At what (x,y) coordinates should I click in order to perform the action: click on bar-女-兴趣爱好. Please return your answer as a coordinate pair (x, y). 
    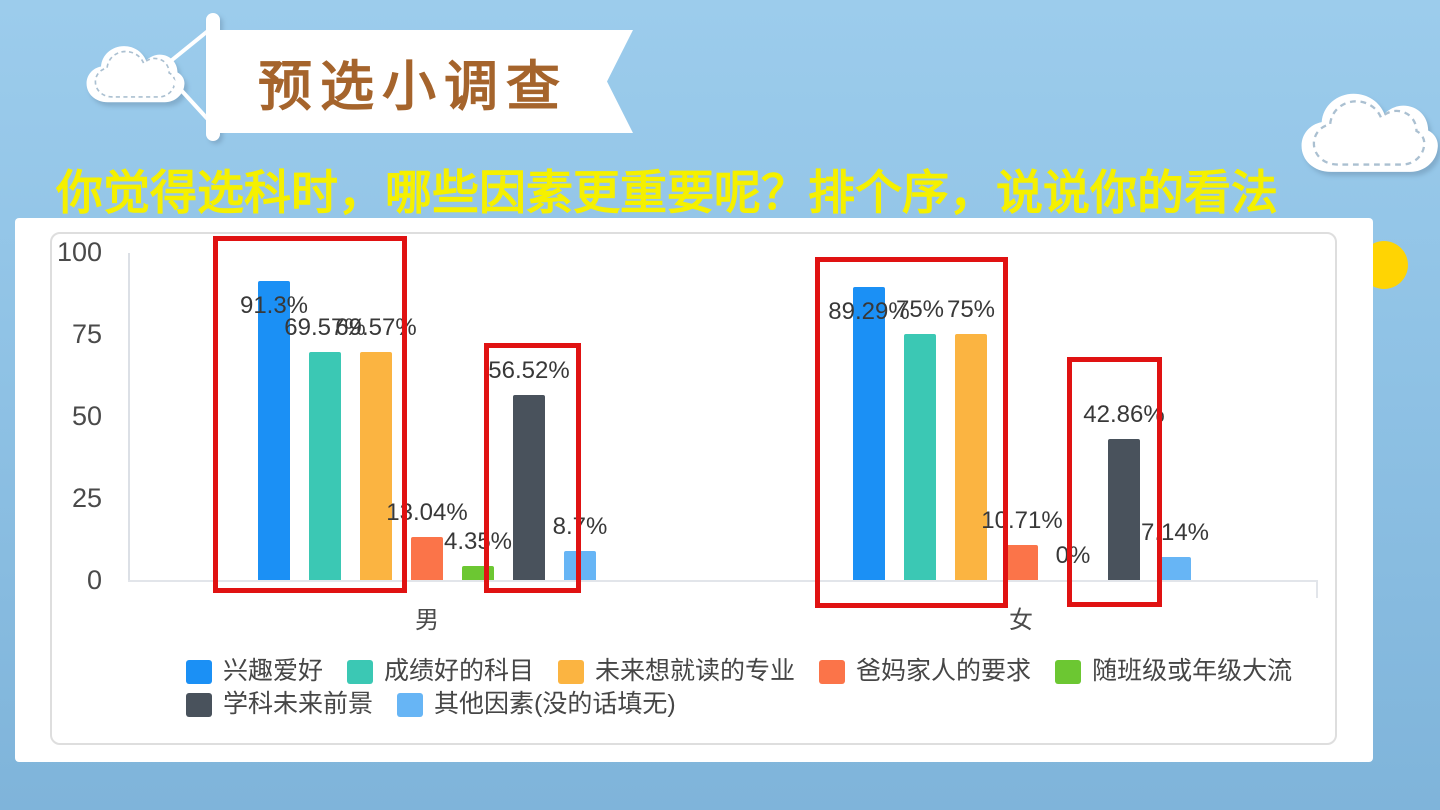
    Looking at the image, I should click on (869, 433).